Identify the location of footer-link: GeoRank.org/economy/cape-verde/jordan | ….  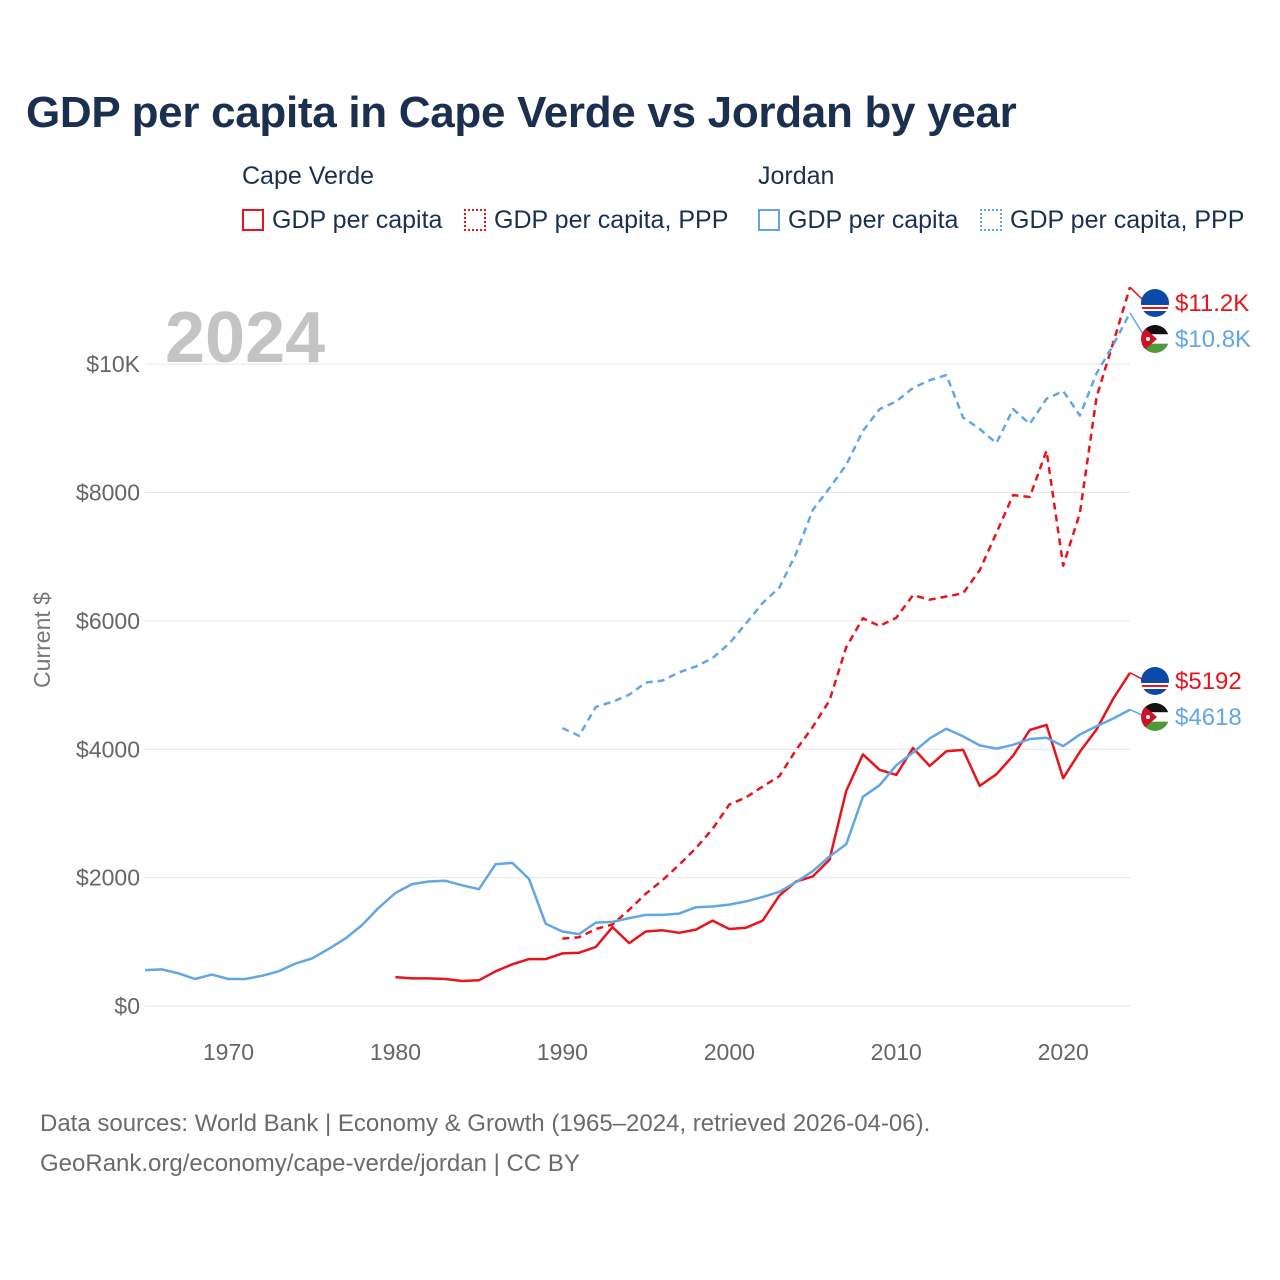
(310, 1163).